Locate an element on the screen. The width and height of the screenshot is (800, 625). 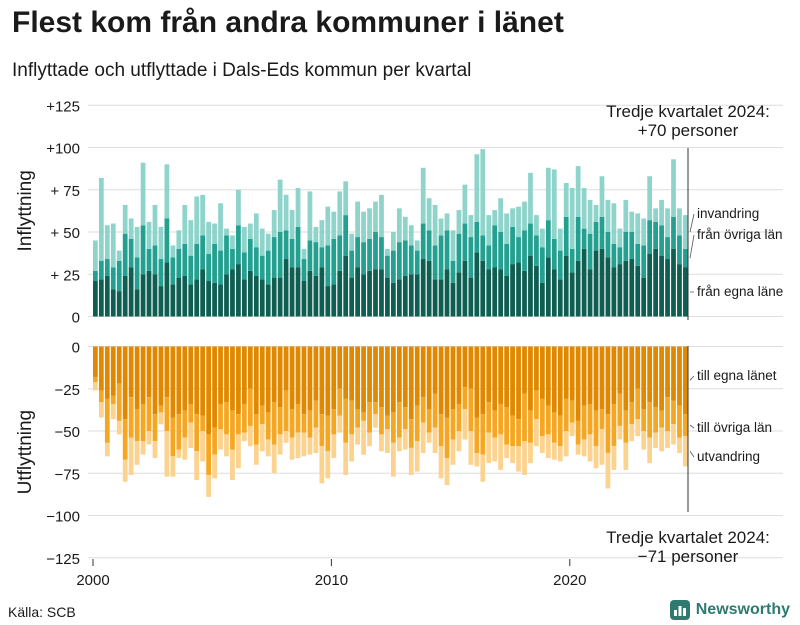
label-leader is located at coordinates (692, 246).